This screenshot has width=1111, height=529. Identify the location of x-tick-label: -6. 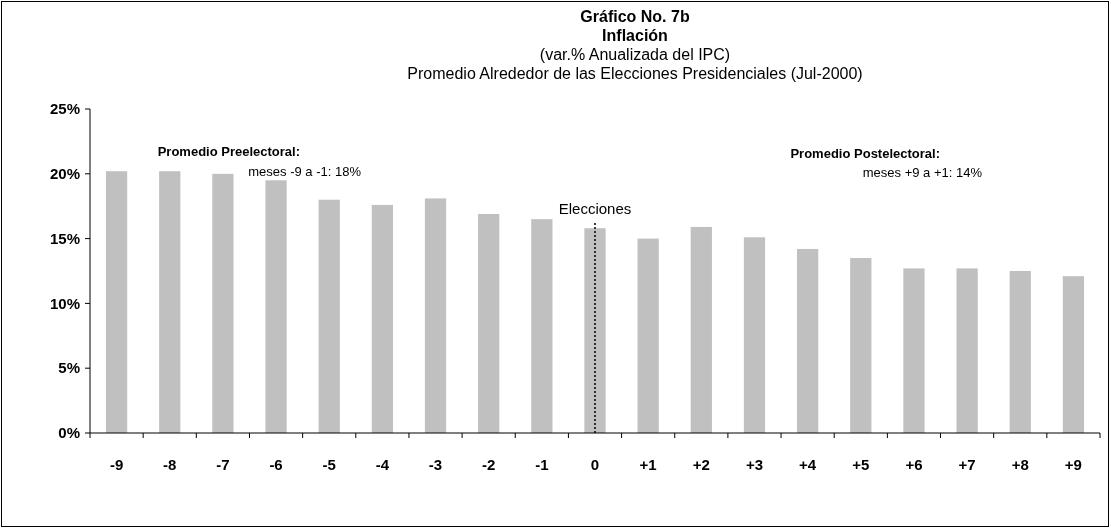
(276, 464).